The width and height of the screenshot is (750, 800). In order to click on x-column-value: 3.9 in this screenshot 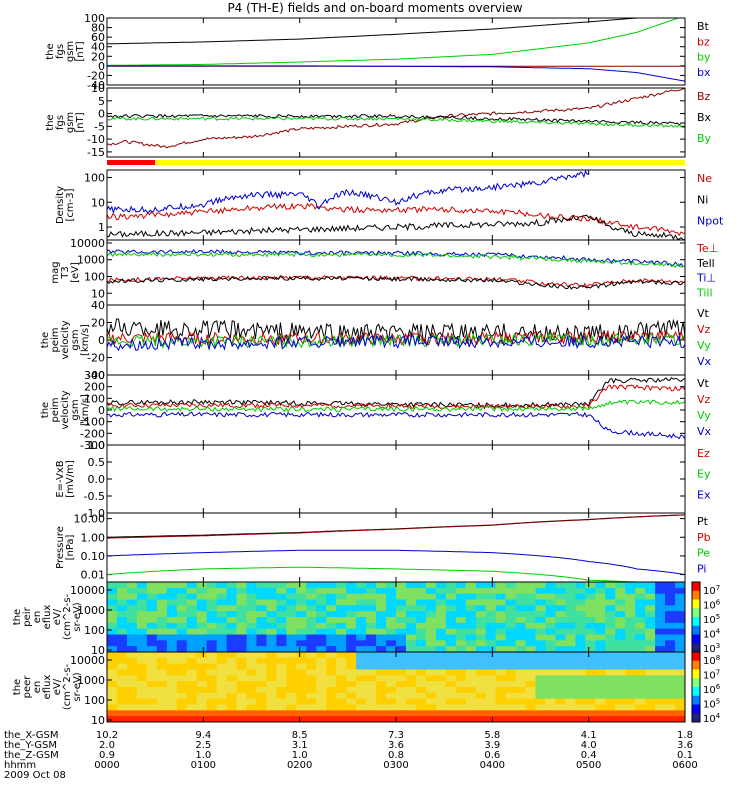, I will do `click(492, 745)`.